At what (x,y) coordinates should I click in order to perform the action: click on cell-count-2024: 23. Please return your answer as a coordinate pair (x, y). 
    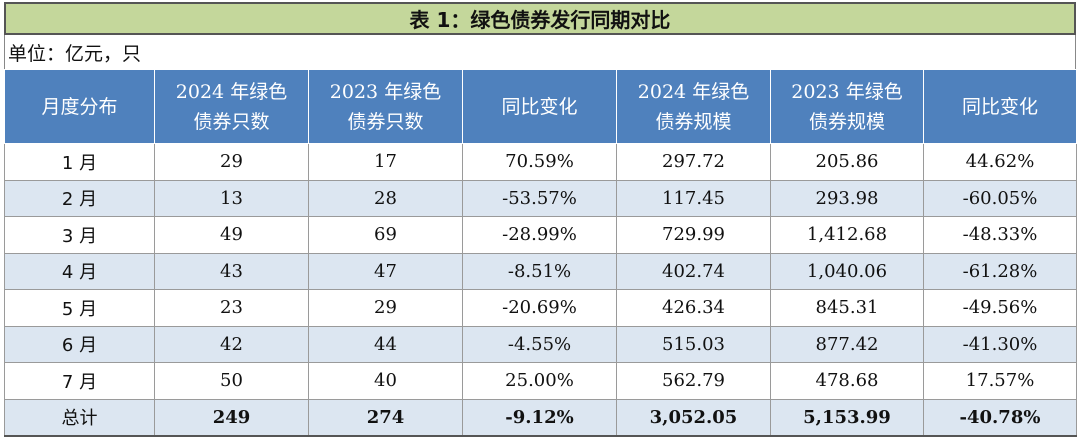
    Looking at the image, I should click on (231, 308).